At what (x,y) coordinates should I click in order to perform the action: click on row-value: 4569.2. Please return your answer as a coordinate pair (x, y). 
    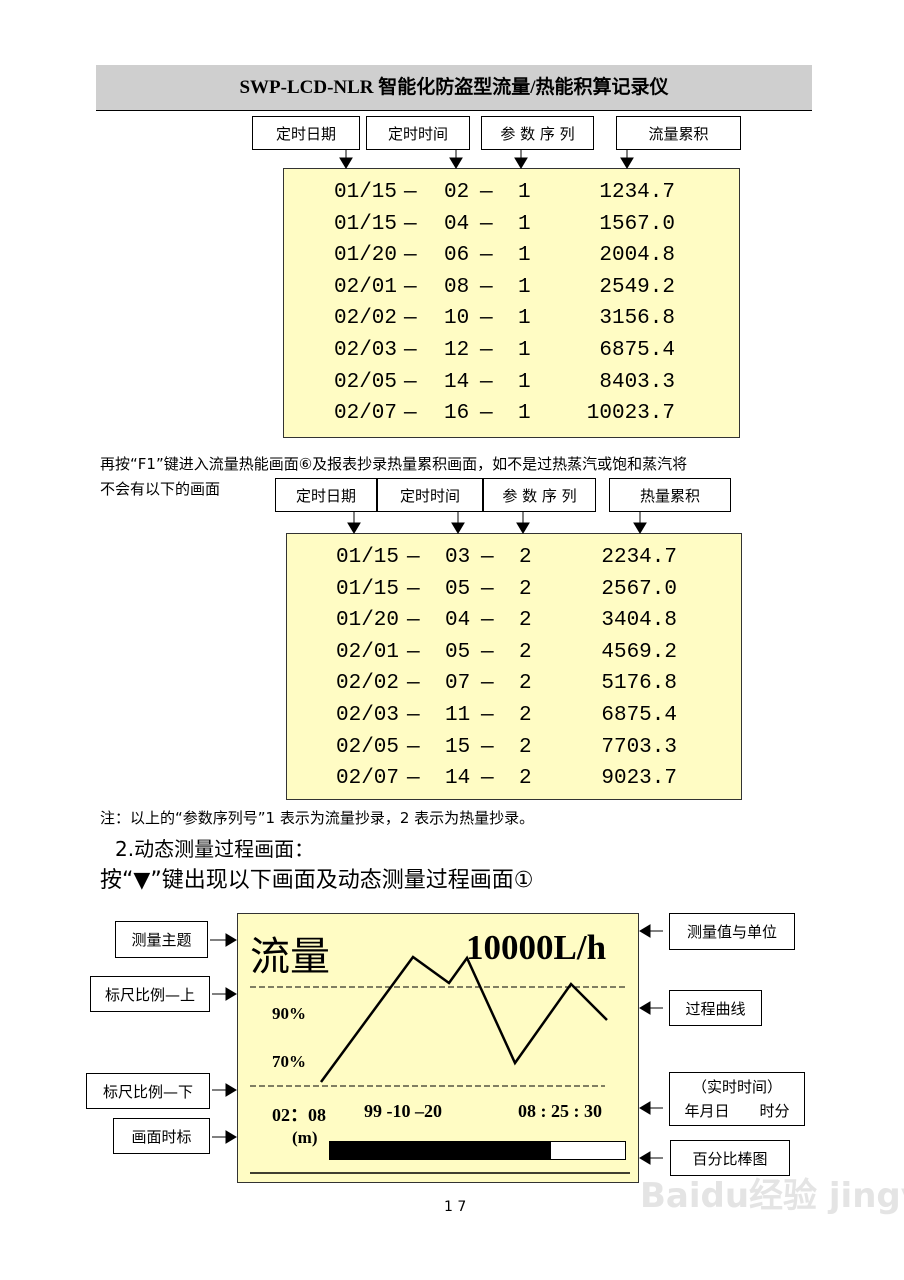
    Looking at the image, I should click on (639, 652).